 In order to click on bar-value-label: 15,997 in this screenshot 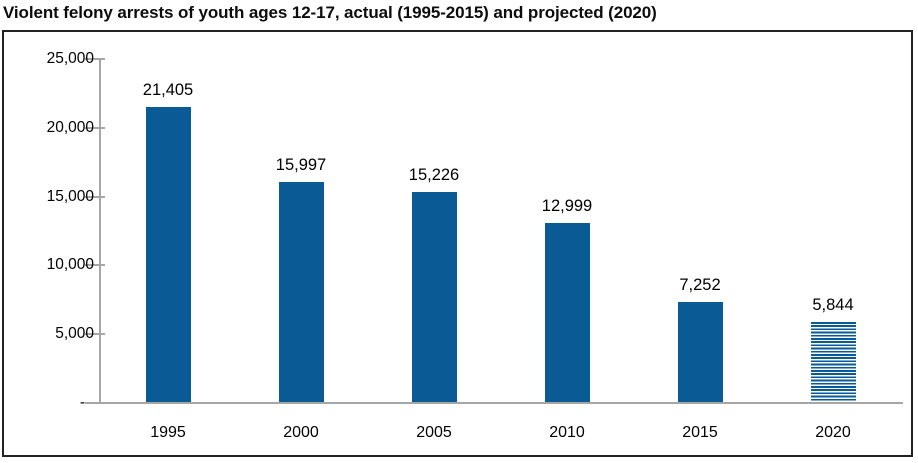, I will do `click(301, 165)`.